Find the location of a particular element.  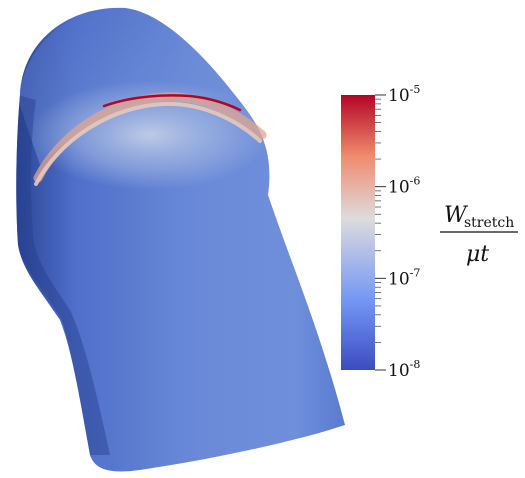

numerator-subscript: stretch is located at coordinates (489, 223).